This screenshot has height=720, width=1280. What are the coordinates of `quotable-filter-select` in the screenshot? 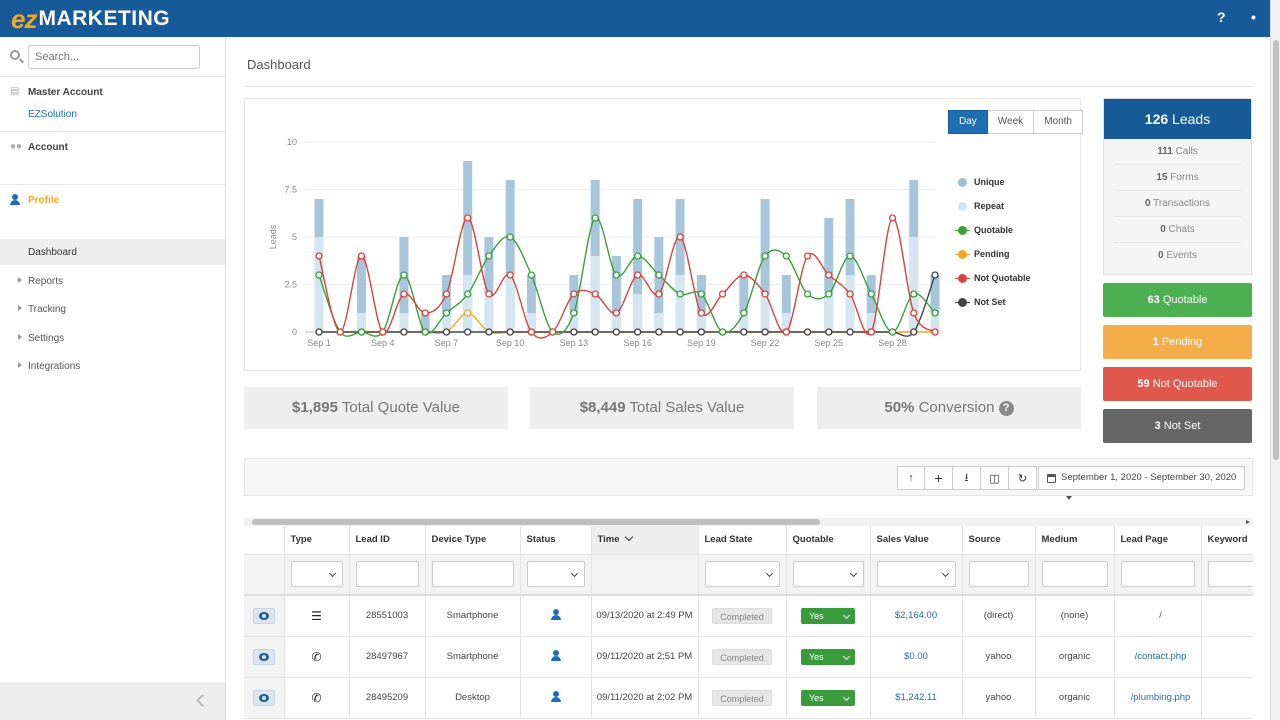 It's located at (828, 574).